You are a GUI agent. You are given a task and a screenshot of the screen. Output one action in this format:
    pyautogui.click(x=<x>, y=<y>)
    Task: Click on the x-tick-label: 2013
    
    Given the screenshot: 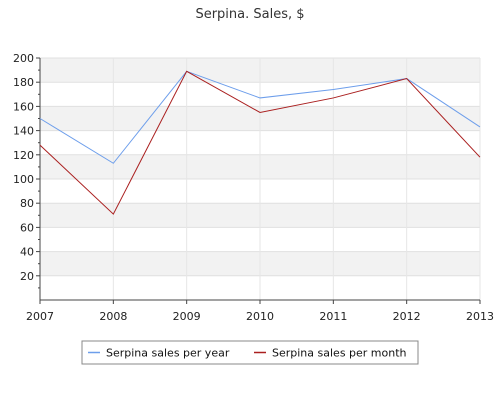 What is the action you would take?
    pyautogui.click(x=480, y=316)
    